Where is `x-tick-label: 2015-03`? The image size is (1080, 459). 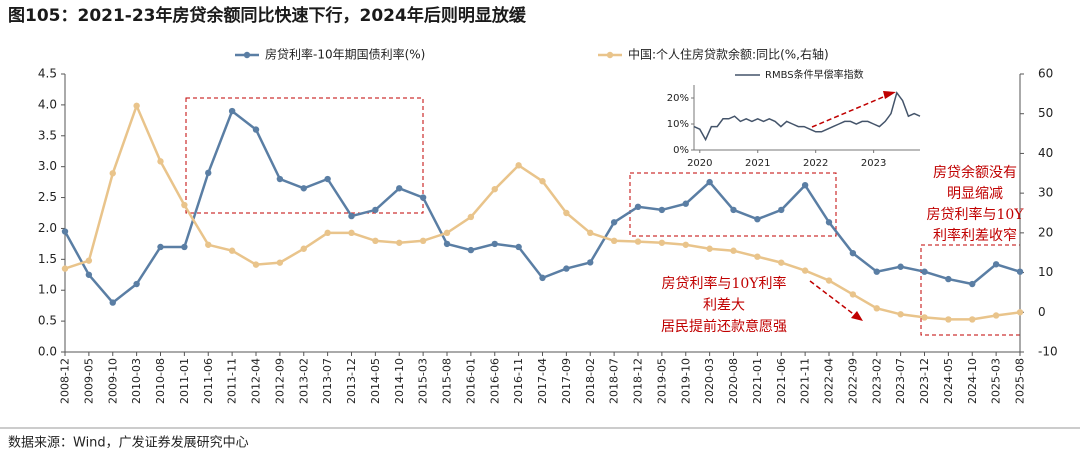 x-tick-label: 2015-03 is located at coordinates (423, 381).